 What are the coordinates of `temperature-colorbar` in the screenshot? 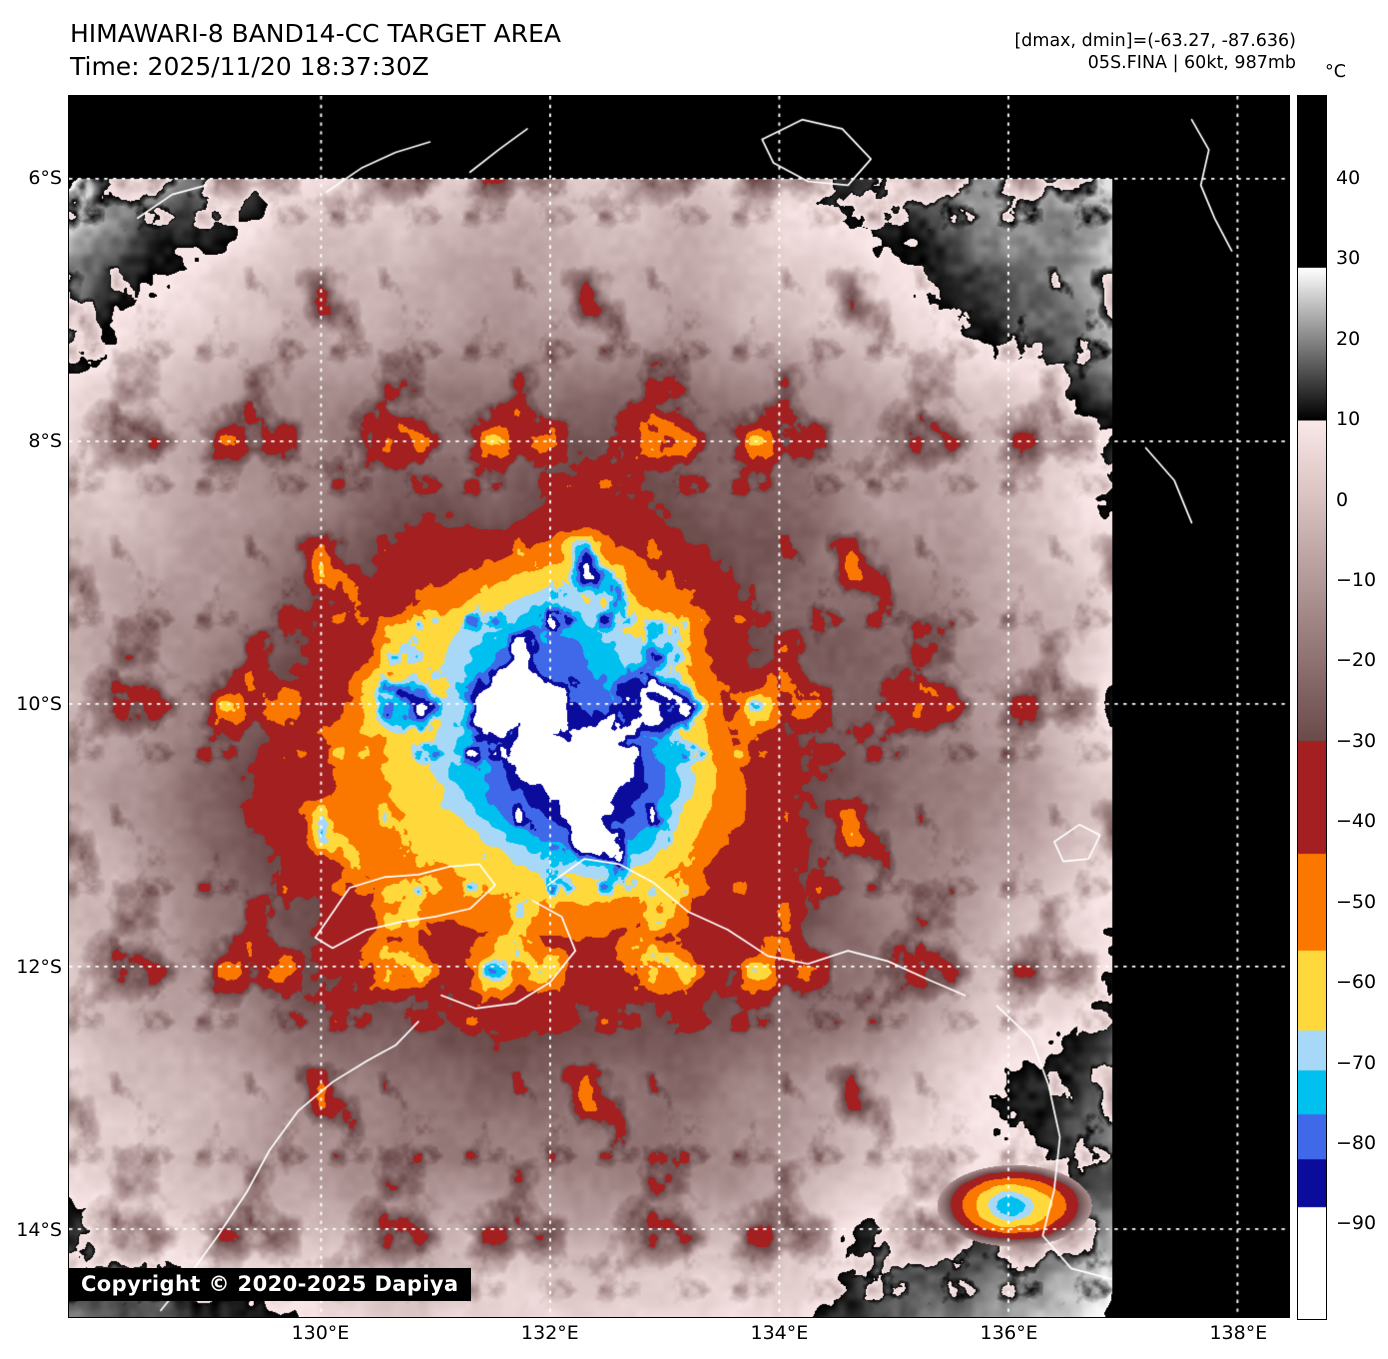 It's located at (1312, 707).